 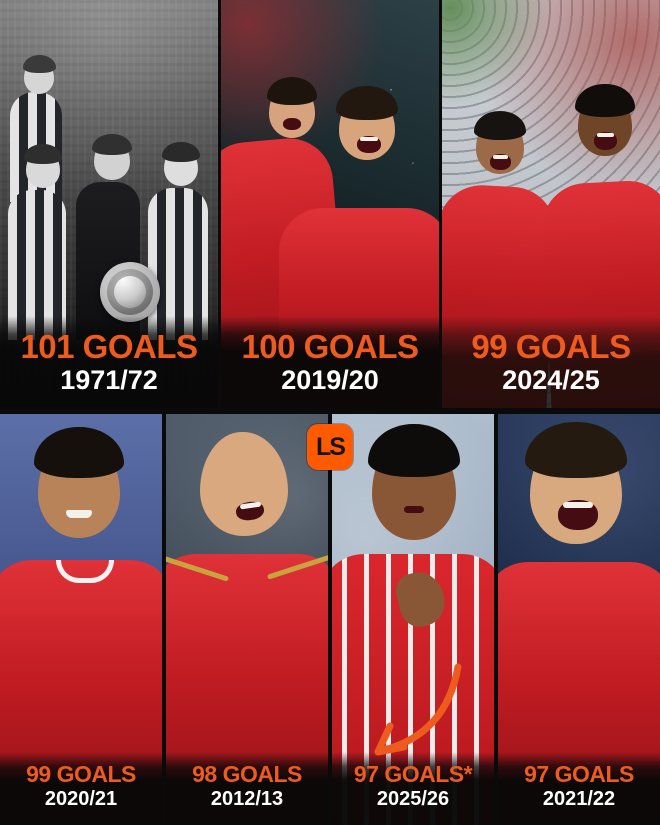 What do you see at coordinates (413, 773) in the screenshot?
I see `goals-label: 97 GOALS*` at bounding box center [413, 773].